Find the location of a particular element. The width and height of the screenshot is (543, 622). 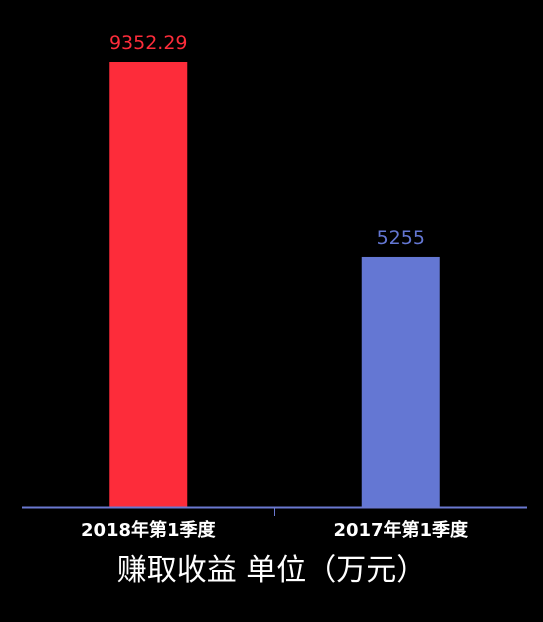

x-tick-label: 2017年第1季度 is located at coordinates (401, 530).